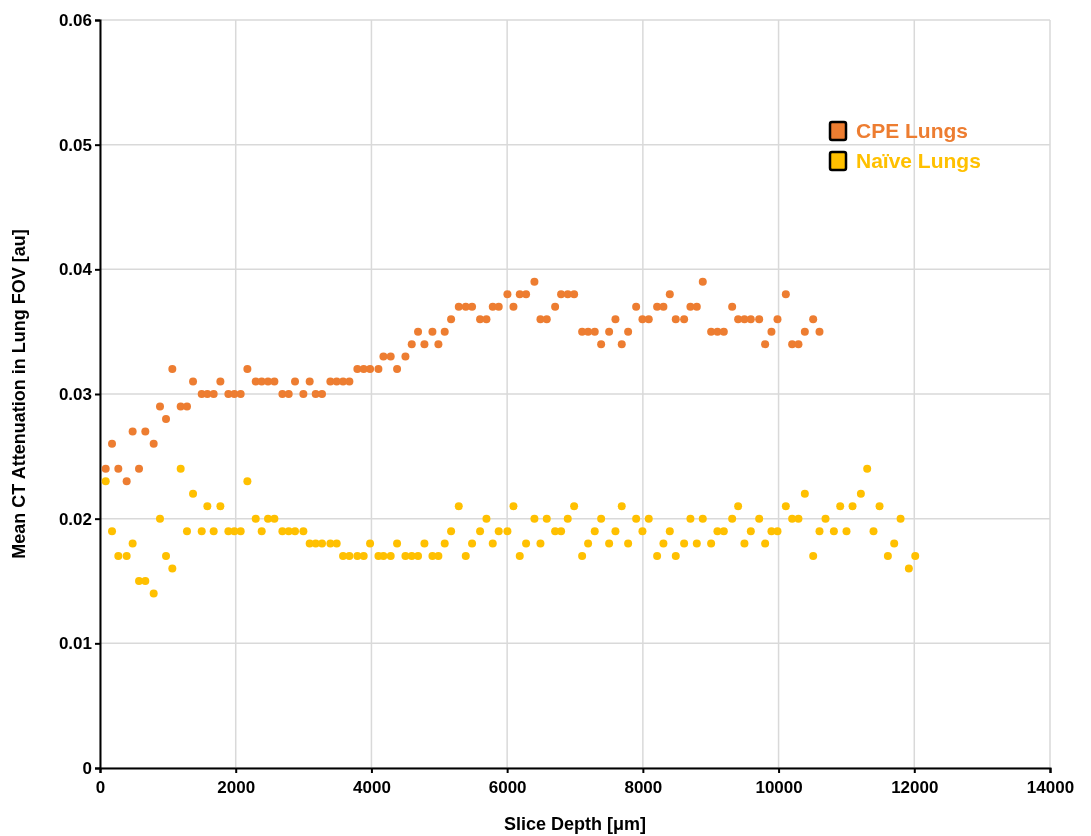  Describe the element at coordinates (75, 644) in the screenshot. I see `y-tick-label: 0.01` at that location.